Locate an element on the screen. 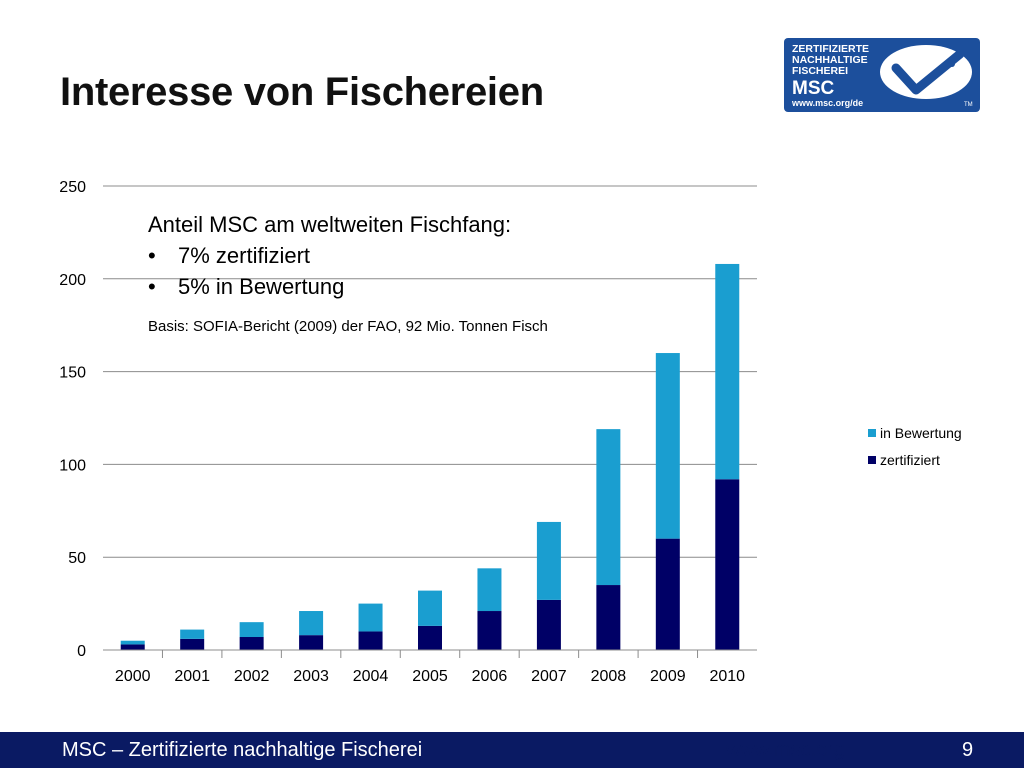 Image resolution: width=1024 pixels, height=768 pixels. logo-trademark: TM is located at coordinates (968, 105).